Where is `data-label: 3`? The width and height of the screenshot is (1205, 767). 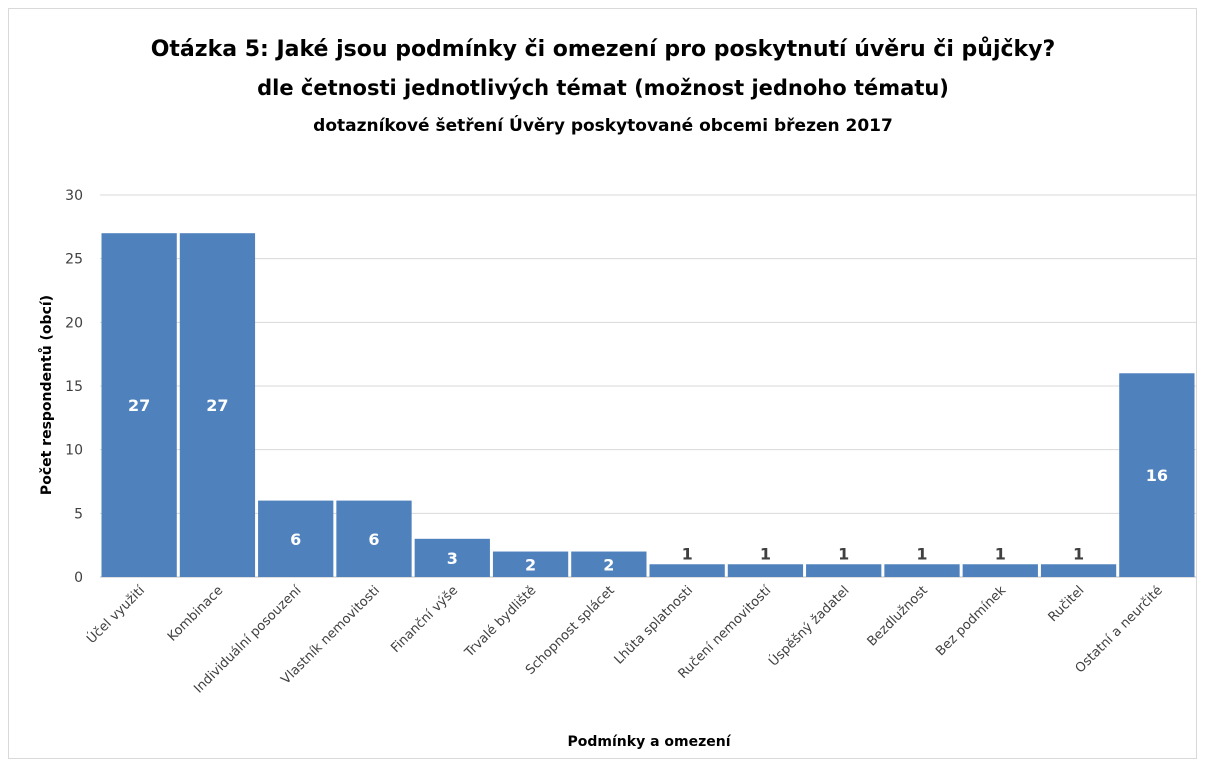 data-label: 3 is located at coordinates (452, 558).